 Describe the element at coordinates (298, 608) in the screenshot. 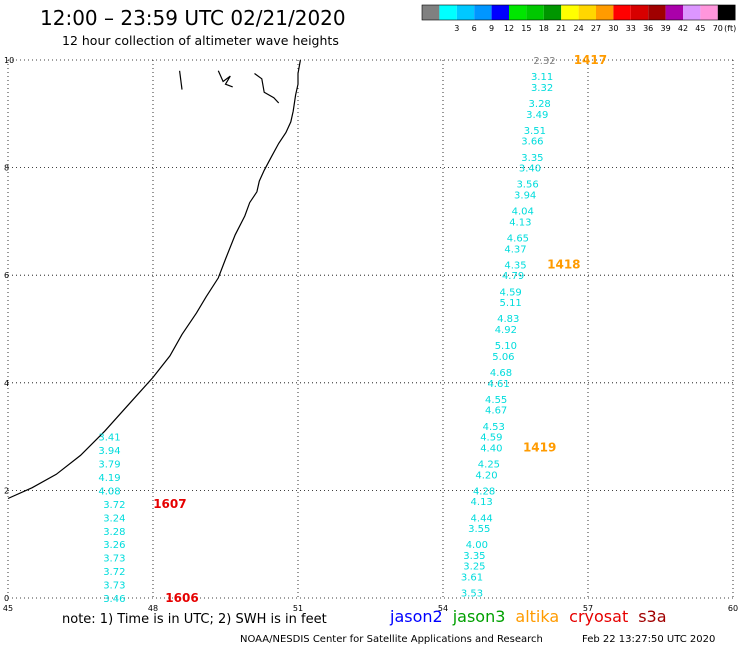

I see `x-tick-label: 51` at that location.